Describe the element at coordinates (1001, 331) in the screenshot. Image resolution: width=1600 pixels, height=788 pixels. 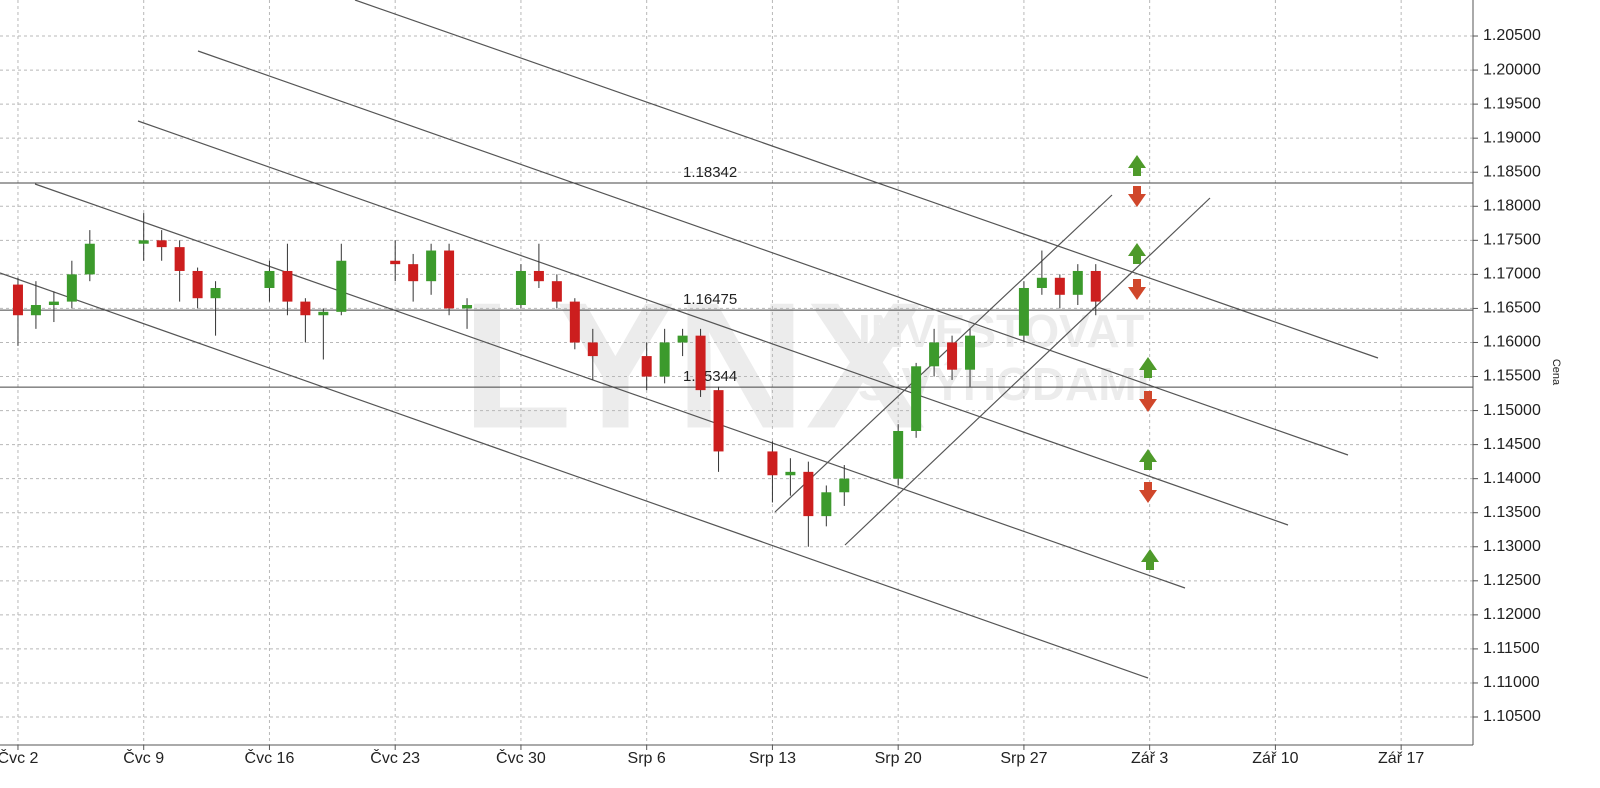
I see `watermark-line: INVESTOVAT` at that location.